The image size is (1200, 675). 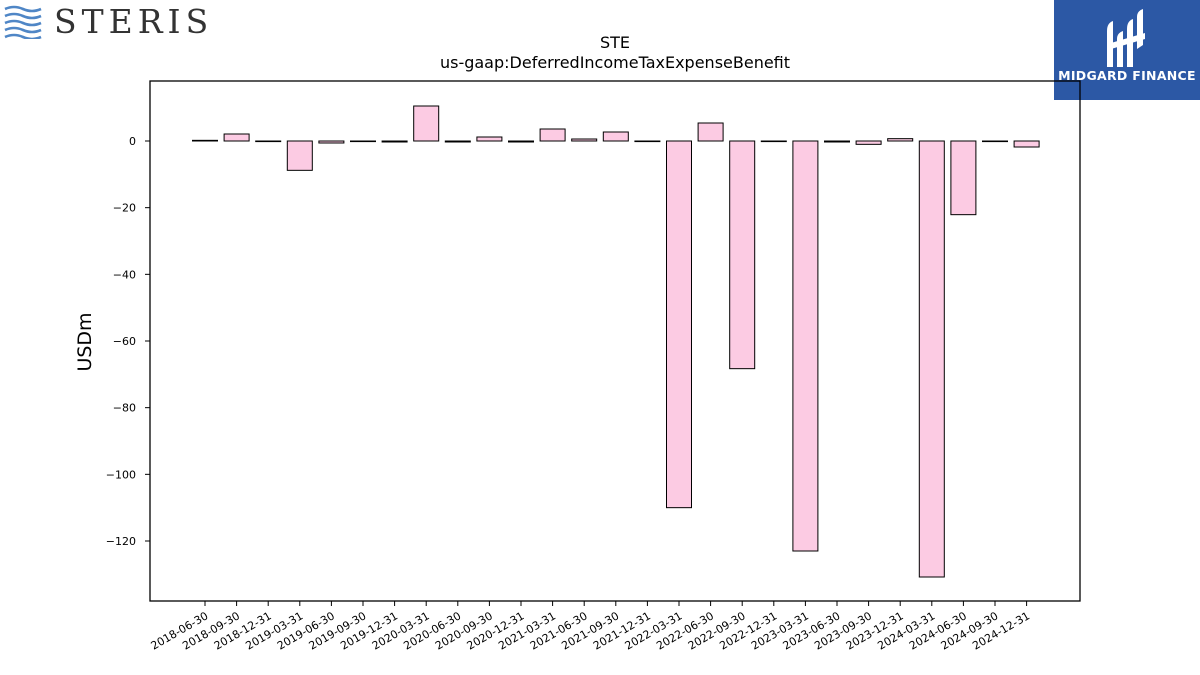 I want to click on y-axis-ticks: 0 −20 −40 −60 −80 −100 −120, so click(x=128, y=341).